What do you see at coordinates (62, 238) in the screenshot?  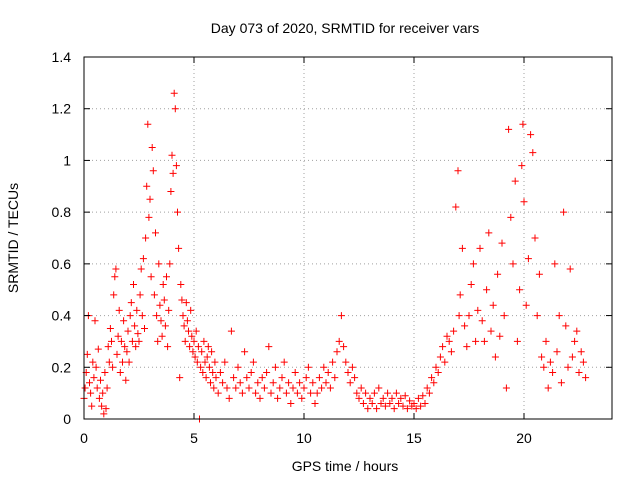 I see `y-axis-tick-labels: 0 0.2 0.4 0.6 0.8 1 1.2 1.4` at bounding box center [62, 238].